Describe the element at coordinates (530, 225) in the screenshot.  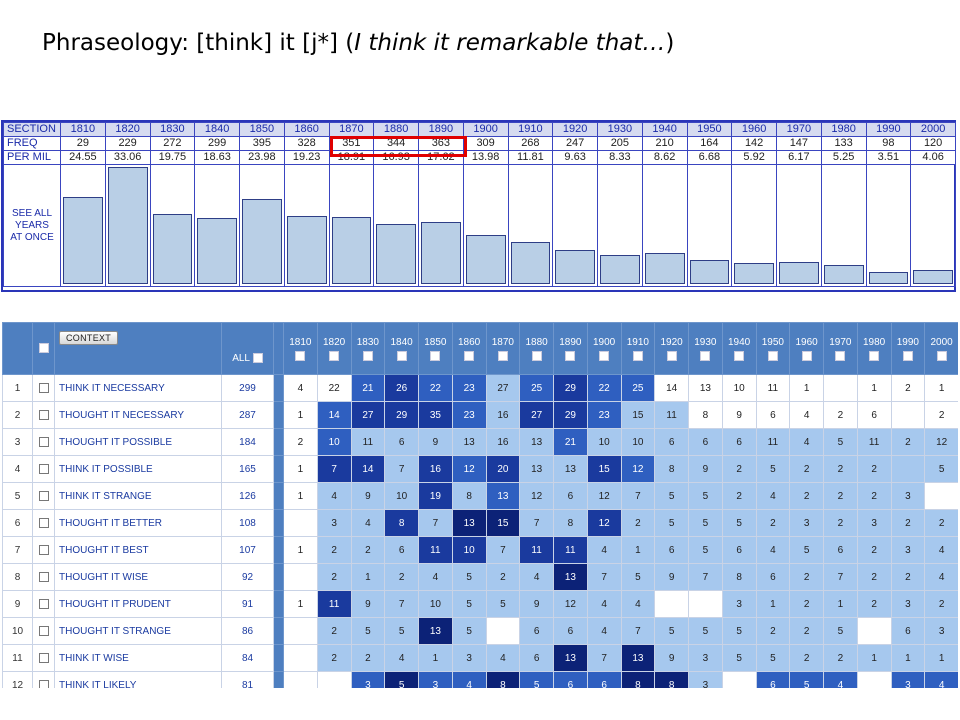
I see `bar-cell-1910` at that location.